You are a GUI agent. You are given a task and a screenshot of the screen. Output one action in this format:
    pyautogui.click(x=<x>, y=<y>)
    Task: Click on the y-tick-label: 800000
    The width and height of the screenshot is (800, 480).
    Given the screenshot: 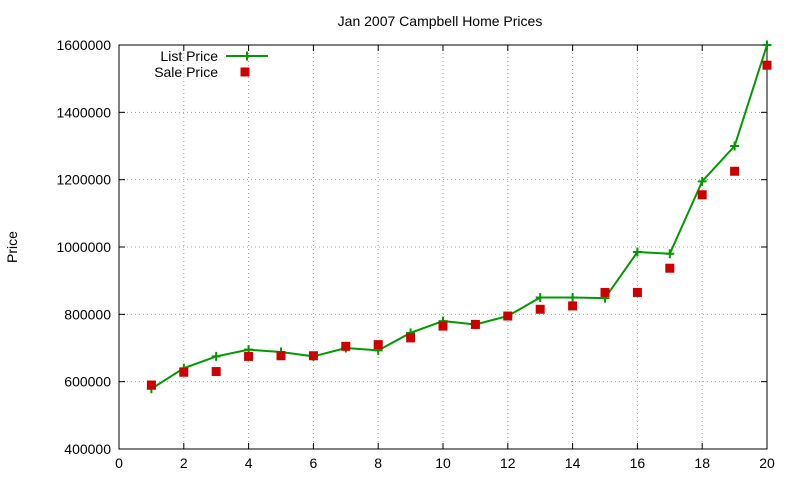 What is the action you would take?
    pyautogui.click(x=87, y=314)
    